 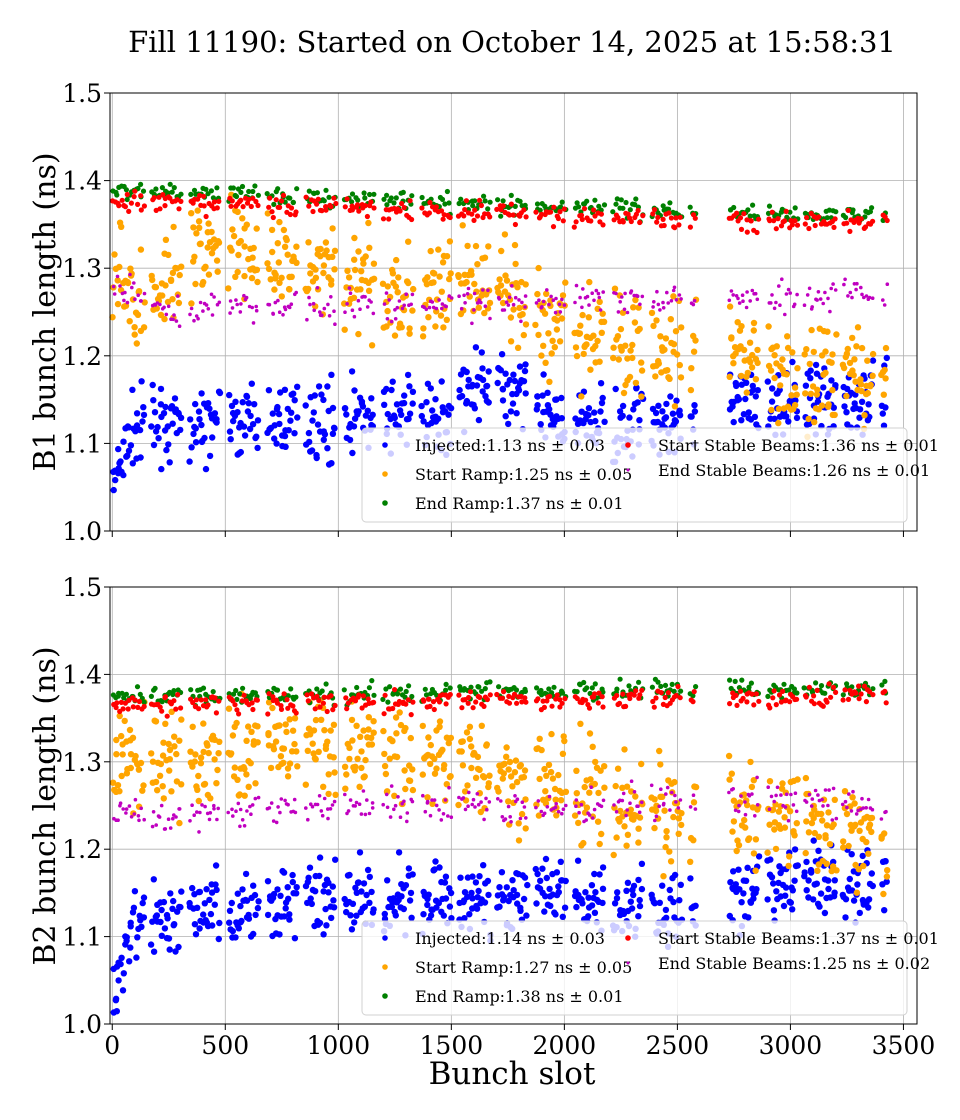 What do you see at coordinates (794, 963) in the screenshot?
I see `legend-label: End Stable Beams:1.25 ns ± 0.02` at bounding box center [794, 963].